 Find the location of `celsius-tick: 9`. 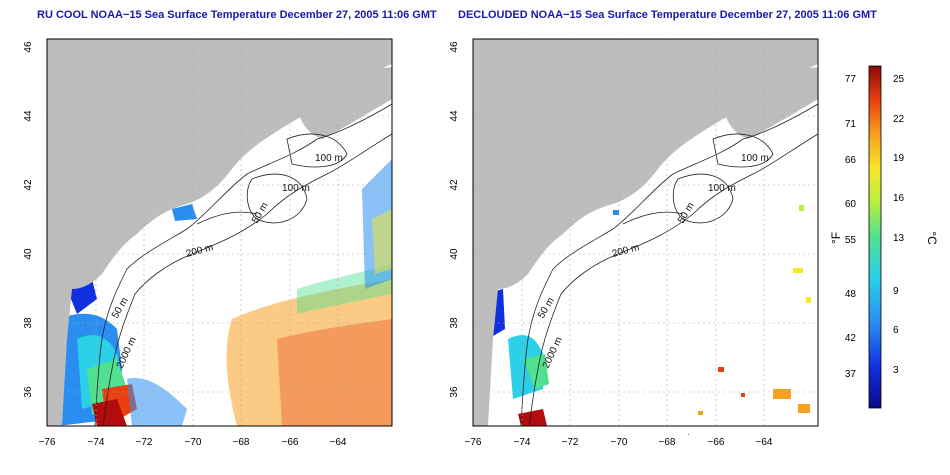

celsius-tick: 9 is located at coordinates (896, 291).